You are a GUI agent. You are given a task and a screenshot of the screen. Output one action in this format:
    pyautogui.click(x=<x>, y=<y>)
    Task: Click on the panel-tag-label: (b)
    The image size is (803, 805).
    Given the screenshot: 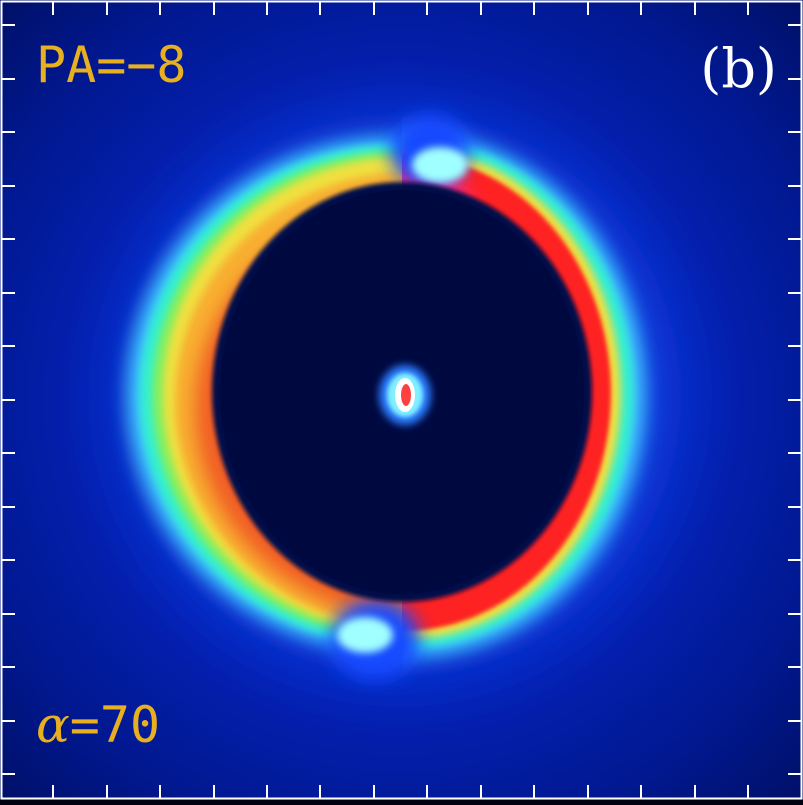 What is the action you would take?
    pyautogui.click(x=738, y=68)
    